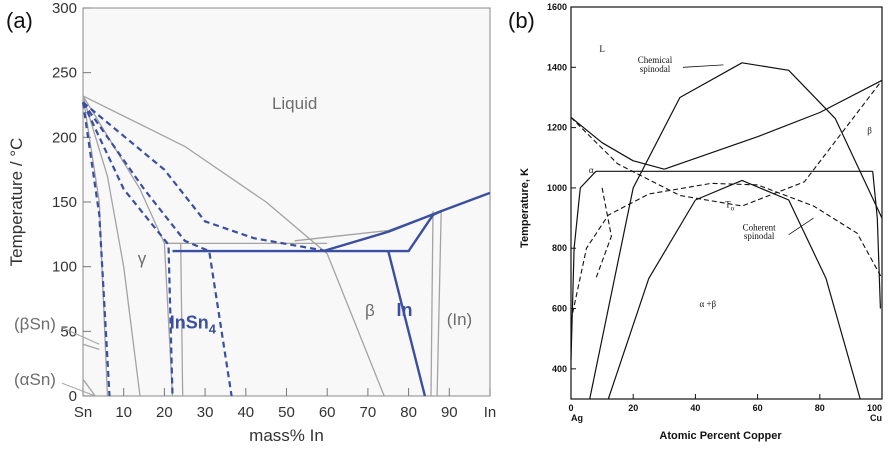  What do you see at coordinates (602, 49) in the screenshot?
I see `annotation-label: L` at bounding box center [602, 49].